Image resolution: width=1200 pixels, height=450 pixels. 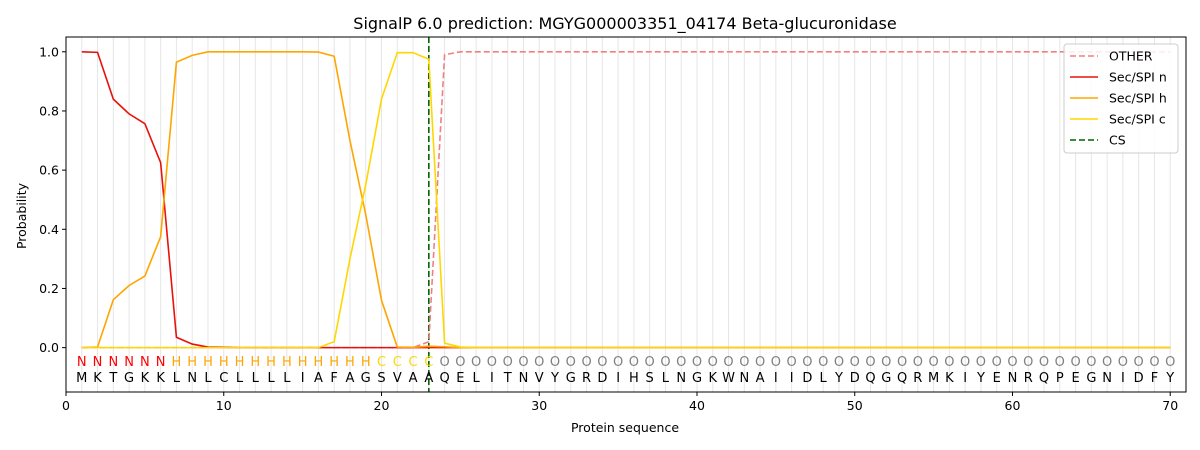 What do you see at coordinates (224, 405) in the screenshot?
I see `x-tick-label: 10` at bounding box center [224, 405].